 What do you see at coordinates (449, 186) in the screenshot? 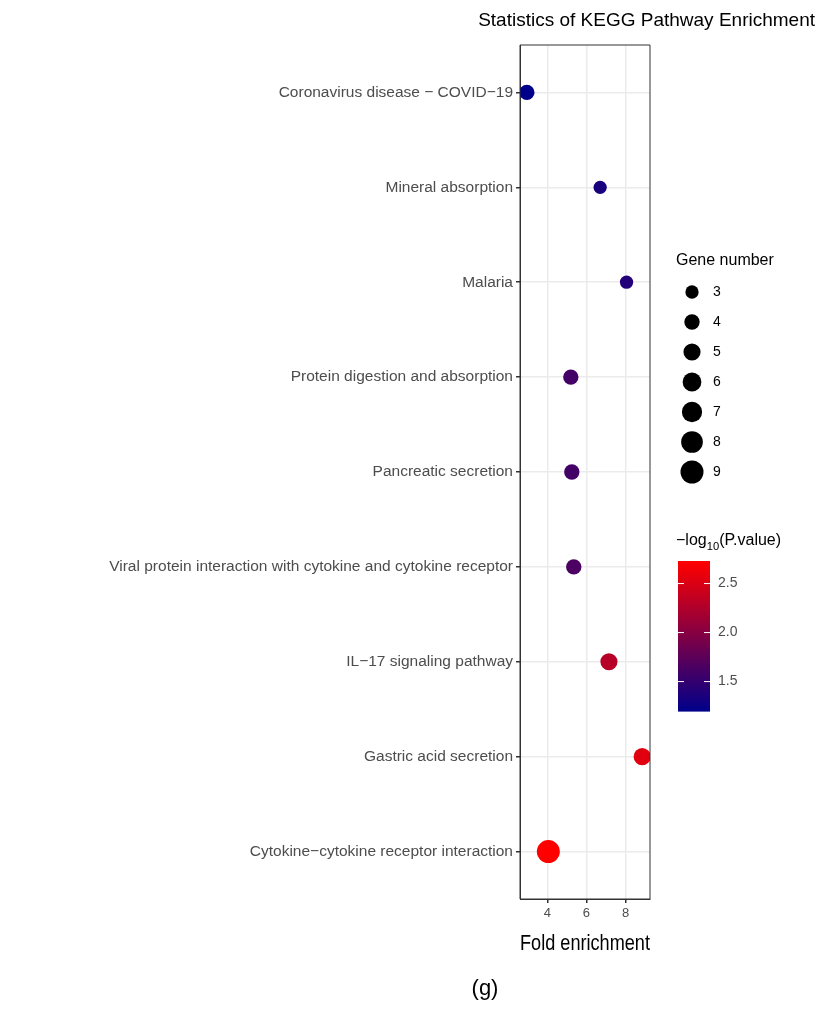
I see `y-tick-label: Mineral absorption` at bounding box center [449, 186].